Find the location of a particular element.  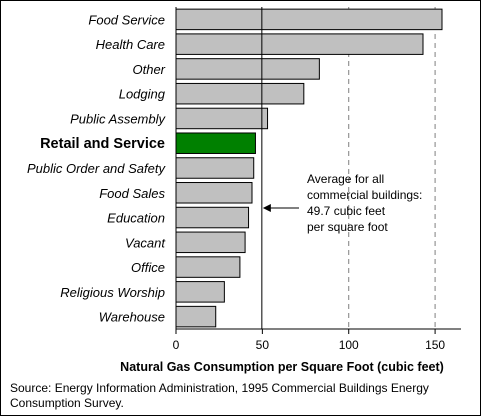

category-label: Religious Worship is located at coordinates (112, 292).